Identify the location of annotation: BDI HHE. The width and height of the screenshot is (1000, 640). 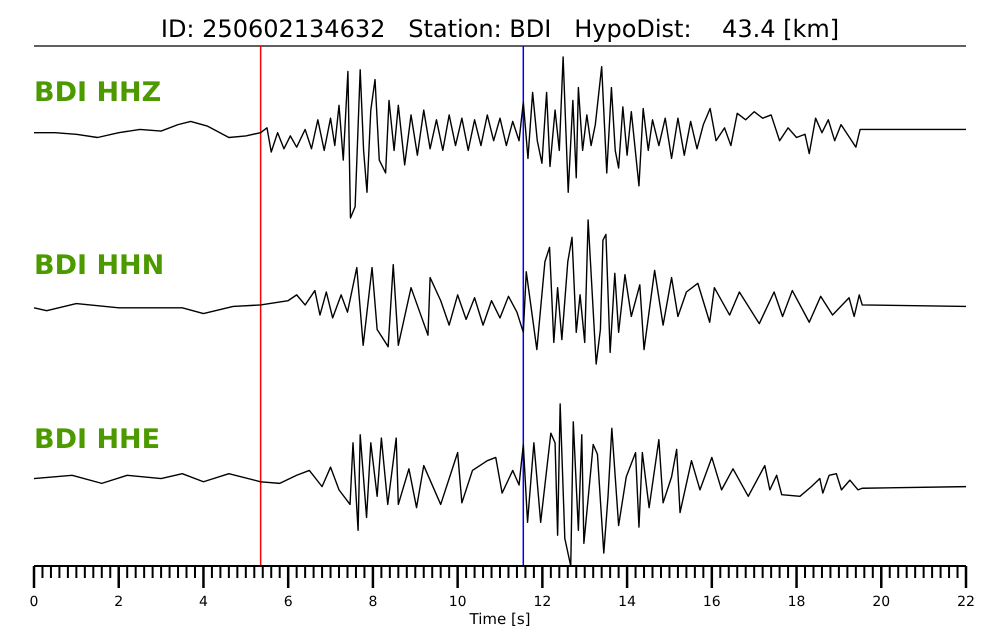
(97, 439).